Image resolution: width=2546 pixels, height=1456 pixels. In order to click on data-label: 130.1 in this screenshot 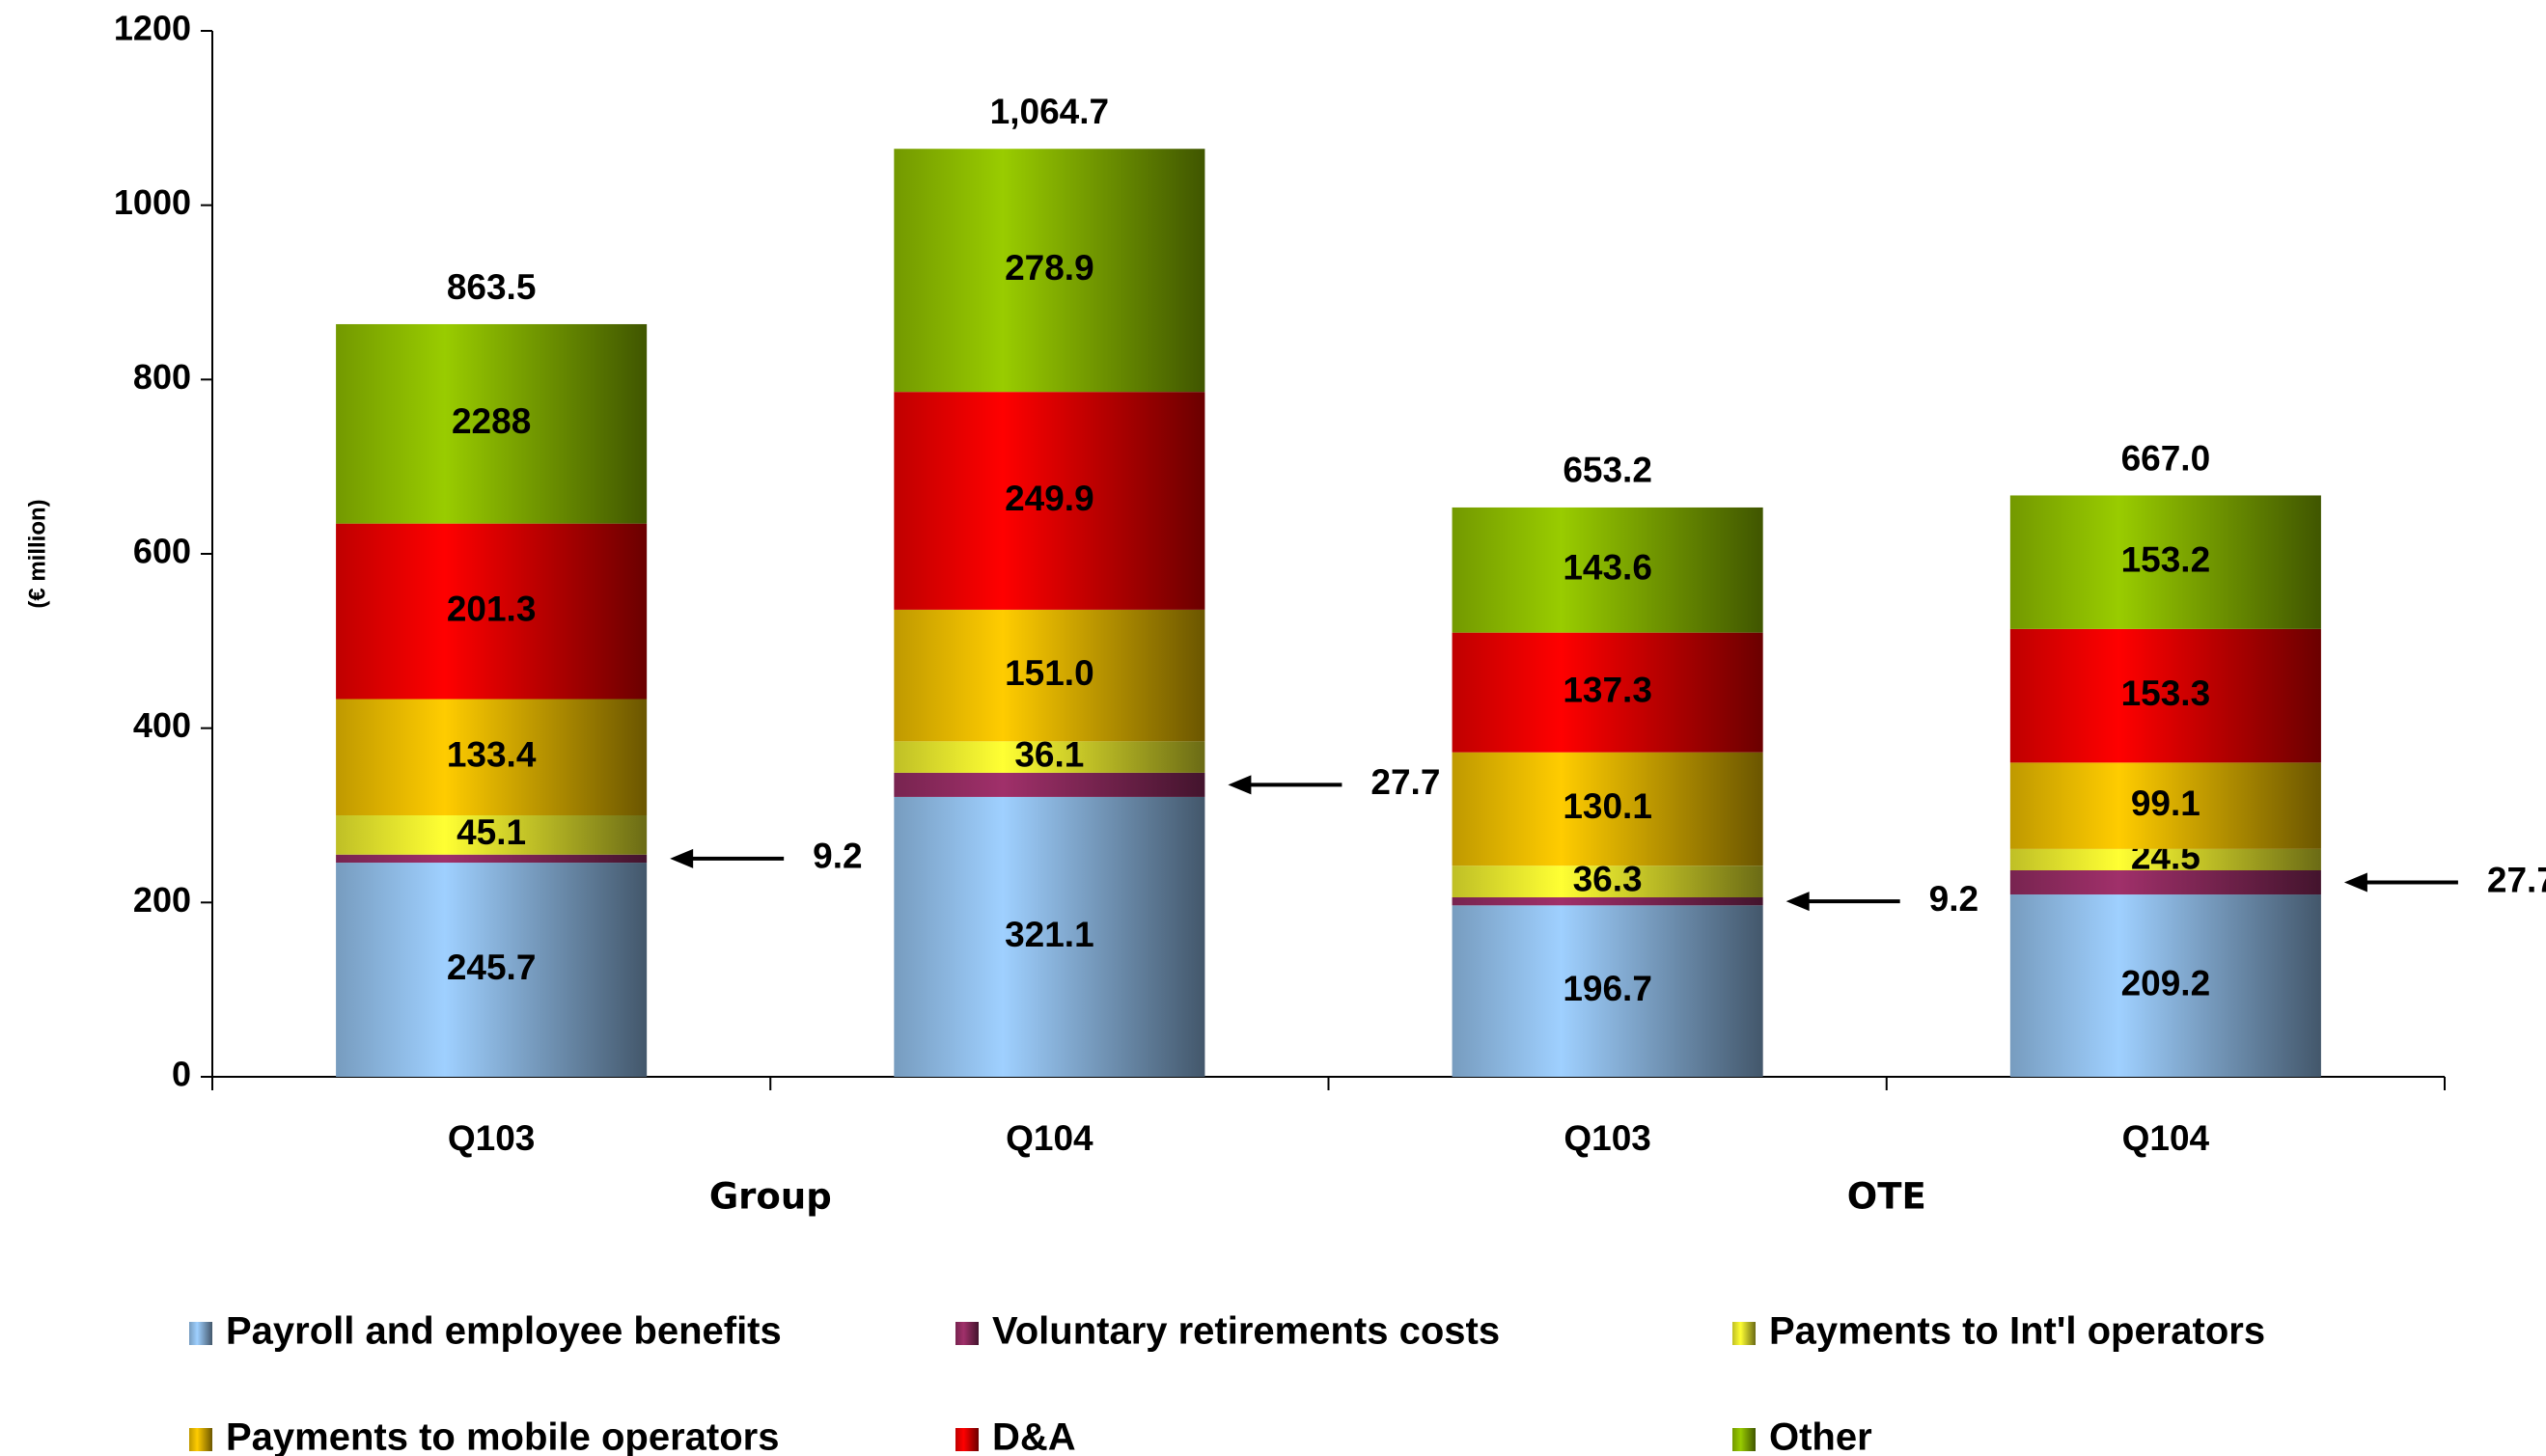, I will do `click(1607, 806)`.